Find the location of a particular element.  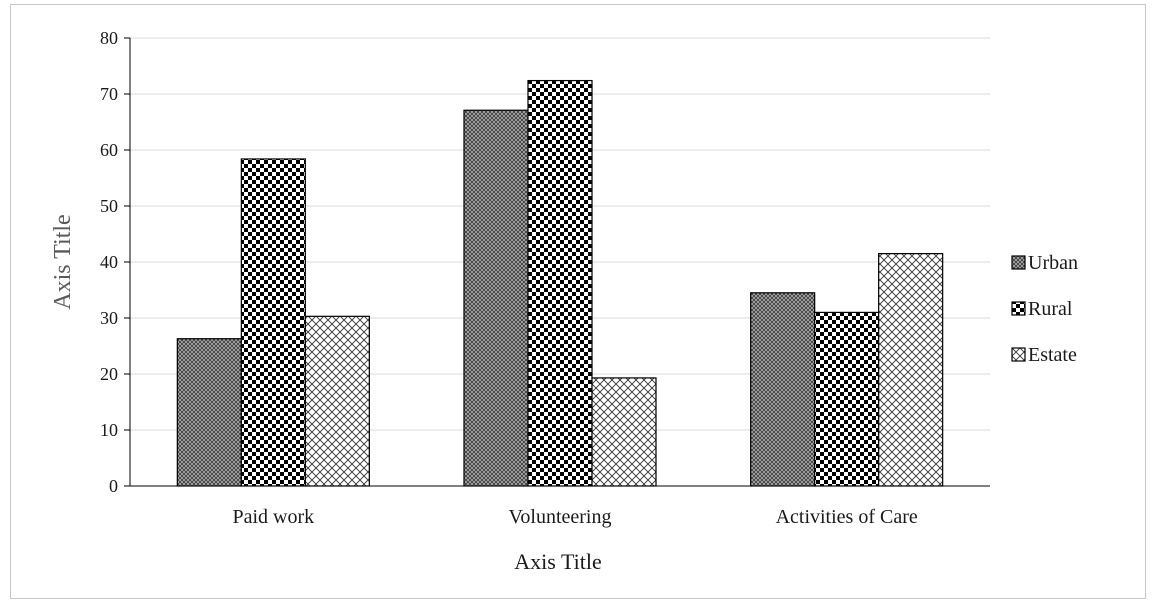

legend-swatch-estate is located at coordinates (1018, 354).